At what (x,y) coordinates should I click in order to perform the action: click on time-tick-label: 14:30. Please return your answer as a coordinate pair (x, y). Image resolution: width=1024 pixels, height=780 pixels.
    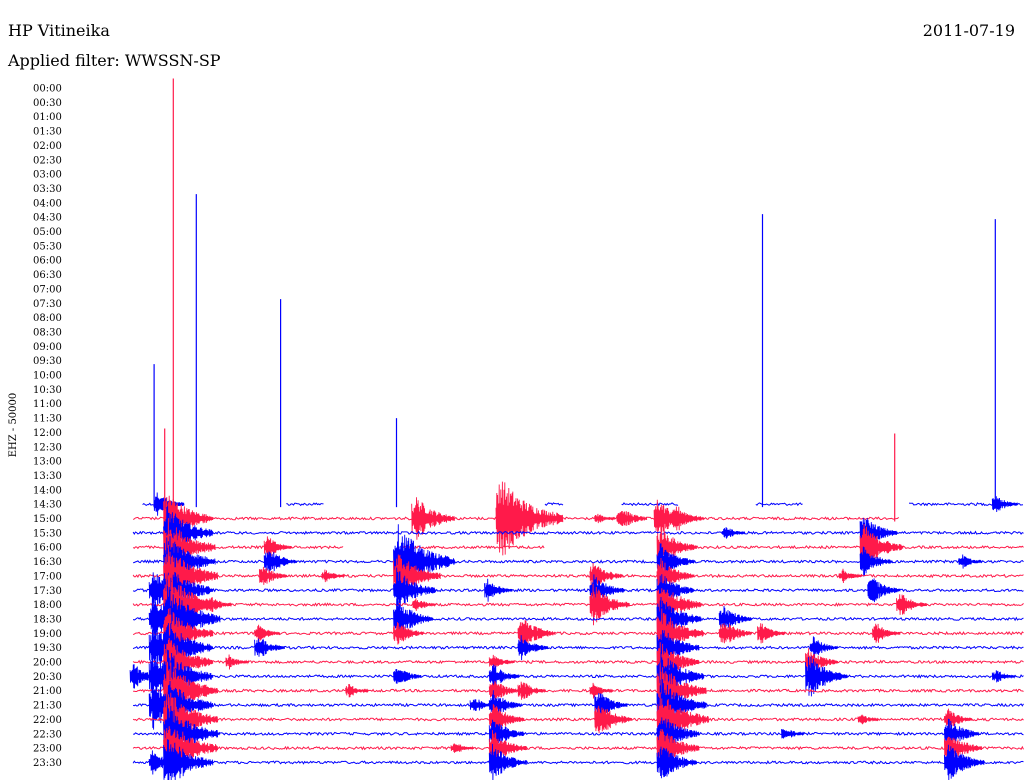
    Looking at the image, I should click on (47, 505).